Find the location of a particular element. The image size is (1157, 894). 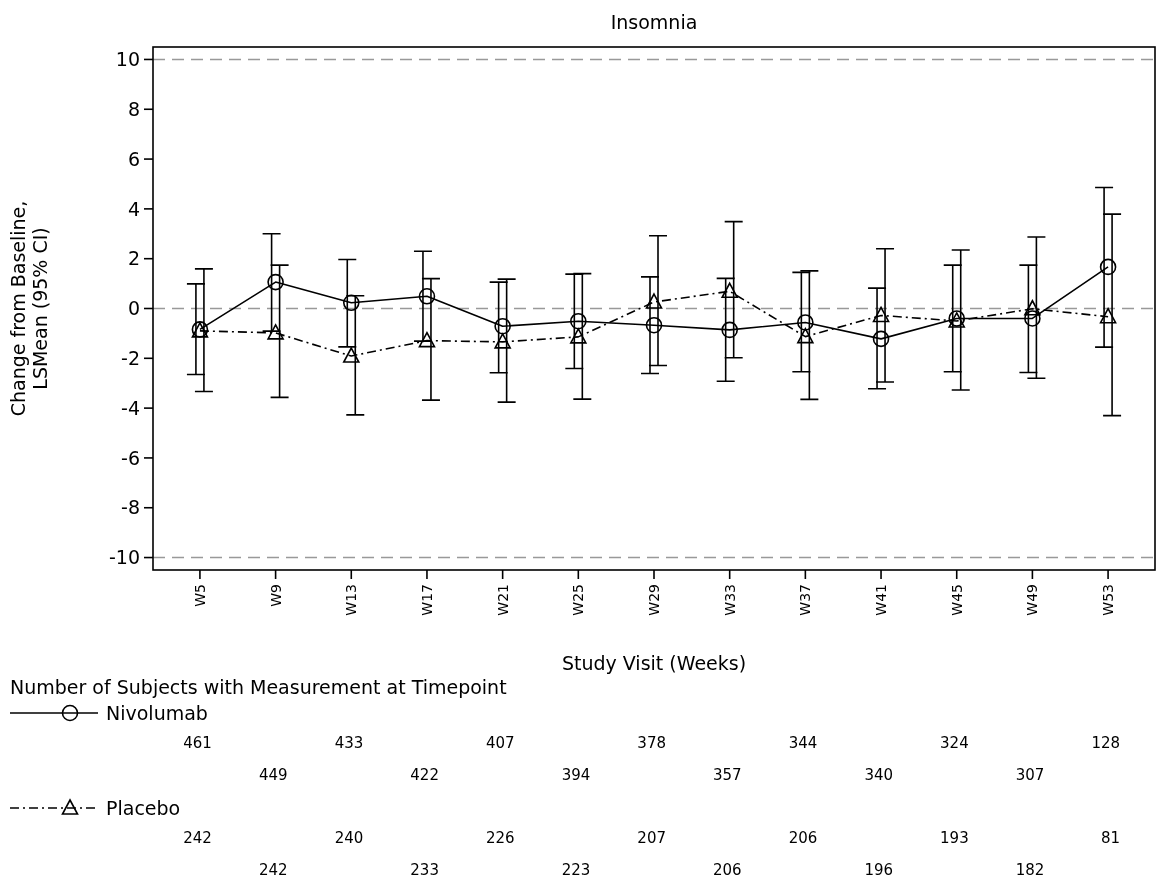

y-tick-label: 6 is located at coordinates (133, 158).